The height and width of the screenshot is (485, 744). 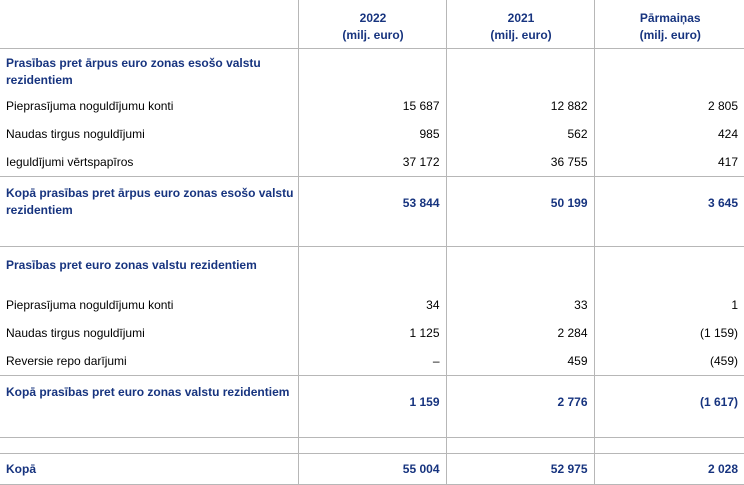 I want to click on value-cell: 424, so click(x=668, y=134).